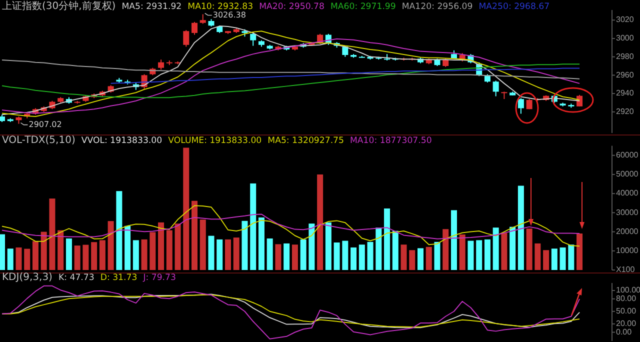  I want to click on y-tick-label: 3000, so click(625, 38).